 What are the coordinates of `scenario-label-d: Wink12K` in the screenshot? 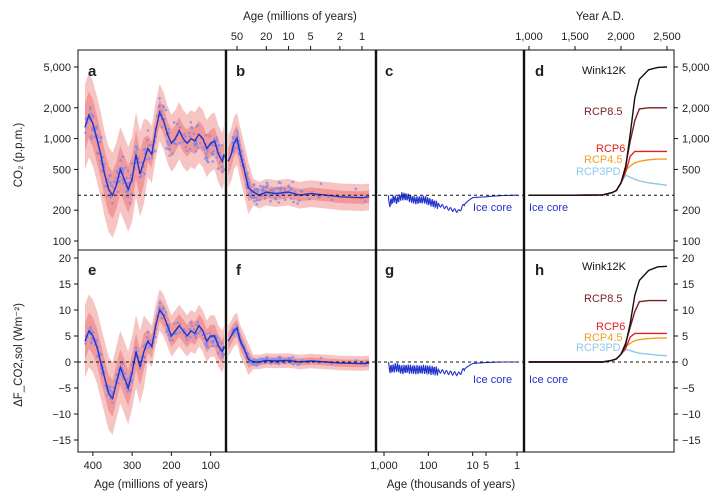 It's located at (604, 71).